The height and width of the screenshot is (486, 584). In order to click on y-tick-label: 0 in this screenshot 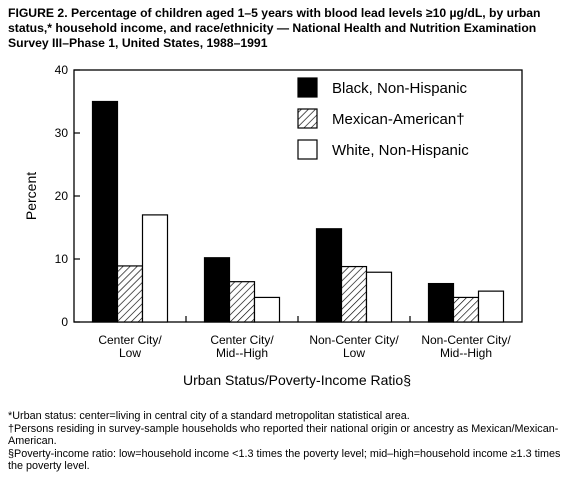, I will do `click(64, 322)`.